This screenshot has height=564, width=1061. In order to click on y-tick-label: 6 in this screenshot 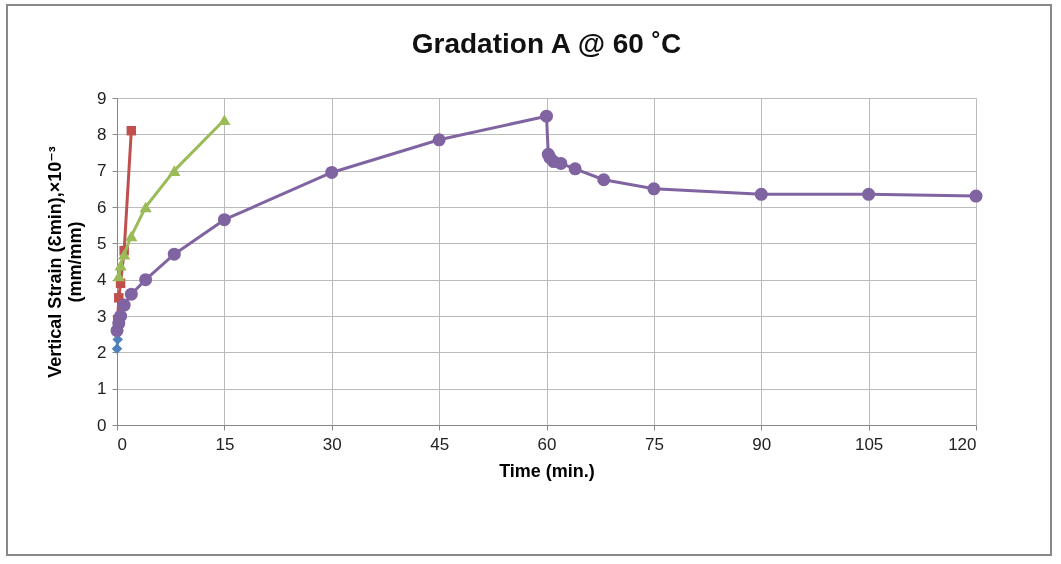, I will do `click(102, 207)`.